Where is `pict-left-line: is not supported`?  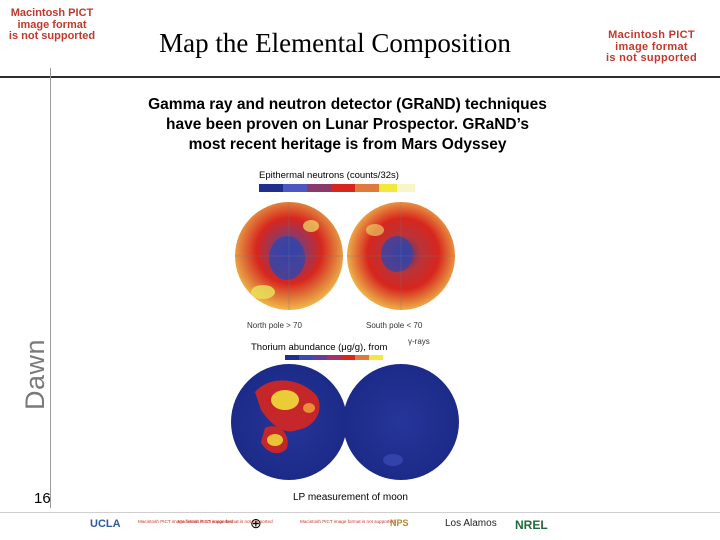 pict-left-line: is not supported is located at coordinates (52, 36).